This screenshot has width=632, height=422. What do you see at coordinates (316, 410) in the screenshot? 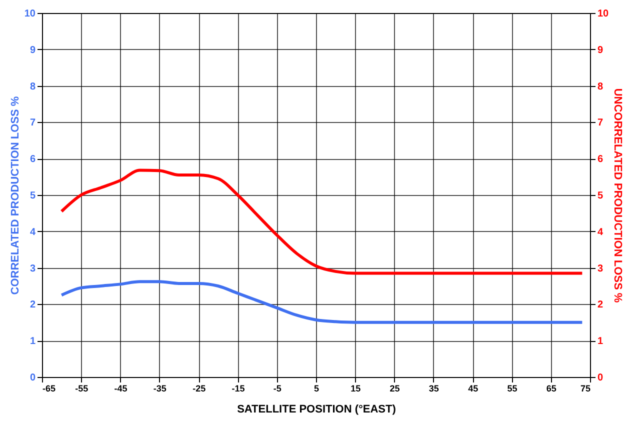
I see `x-axis-title: SATELLITE POSITION (°EAST)` at bounding box center [316, 410].